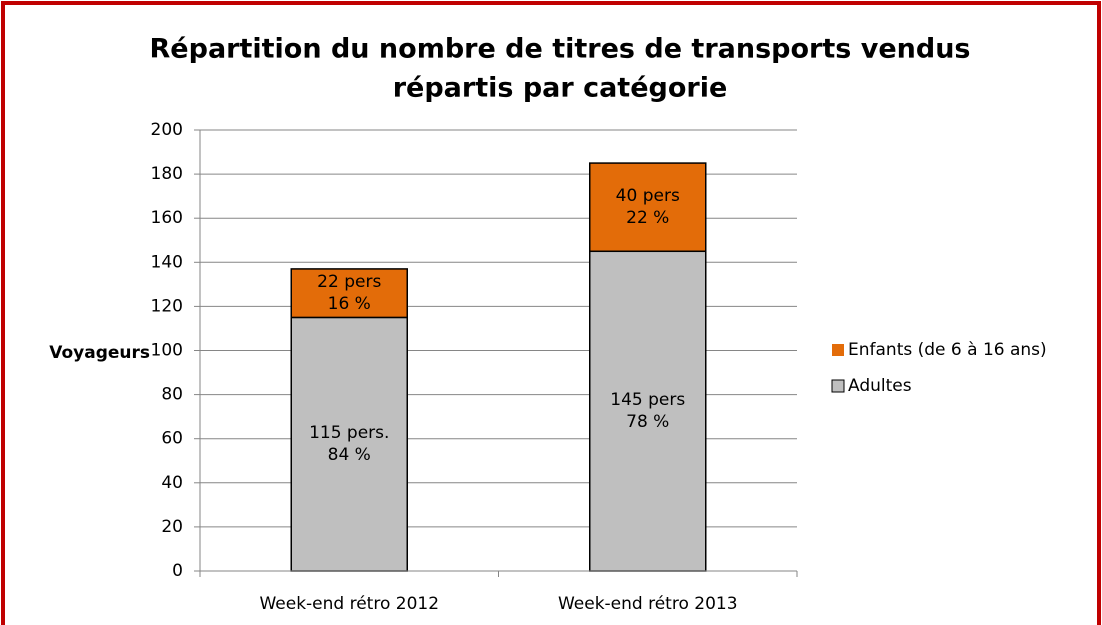 The height and width of the screenshot is (625, 1102). I want to click on data-label: 84 %, so click(349, 455).